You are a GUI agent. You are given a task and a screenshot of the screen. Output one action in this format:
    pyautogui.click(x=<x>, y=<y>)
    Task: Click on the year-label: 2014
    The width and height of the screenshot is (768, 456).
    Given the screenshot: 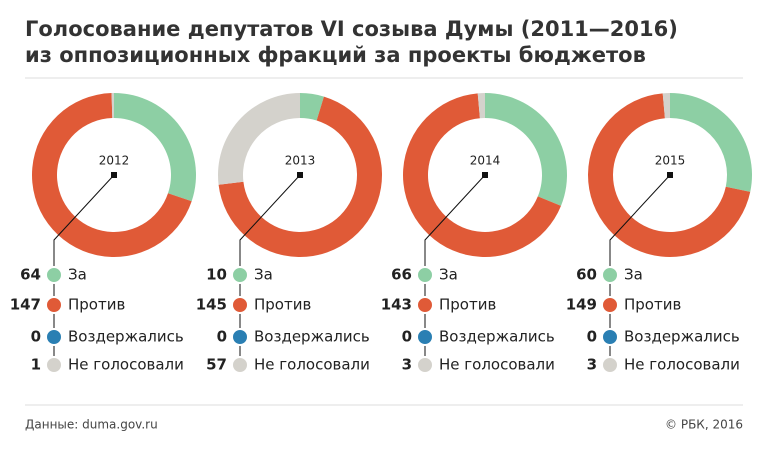 What is the action you would take?
    pyautogui.click(x=485, y=161)
    